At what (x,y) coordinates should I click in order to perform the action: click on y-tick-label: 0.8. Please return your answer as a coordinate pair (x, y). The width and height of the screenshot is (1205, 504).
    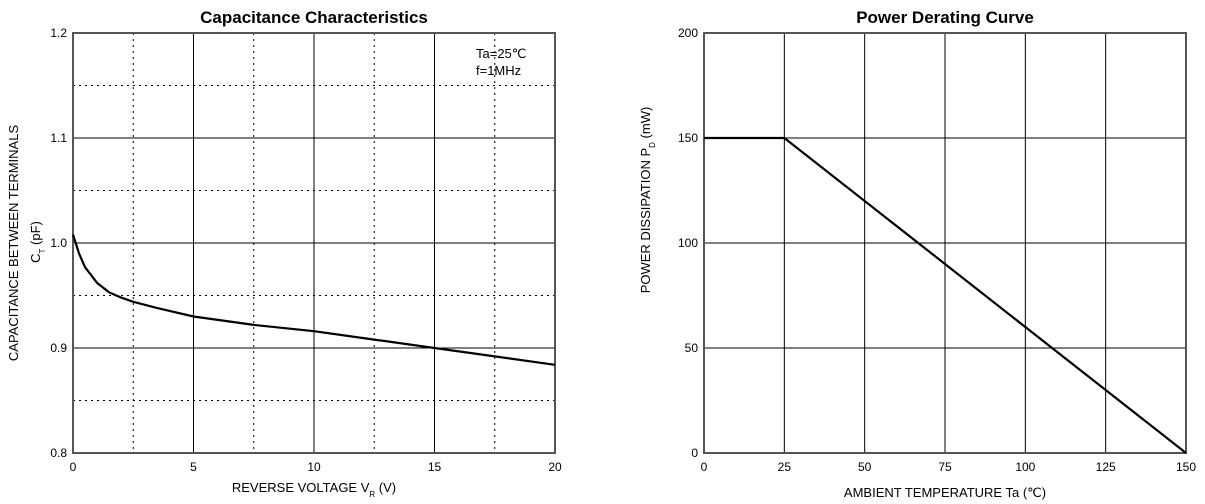
    Looking at the image, I should click on (58, 453).